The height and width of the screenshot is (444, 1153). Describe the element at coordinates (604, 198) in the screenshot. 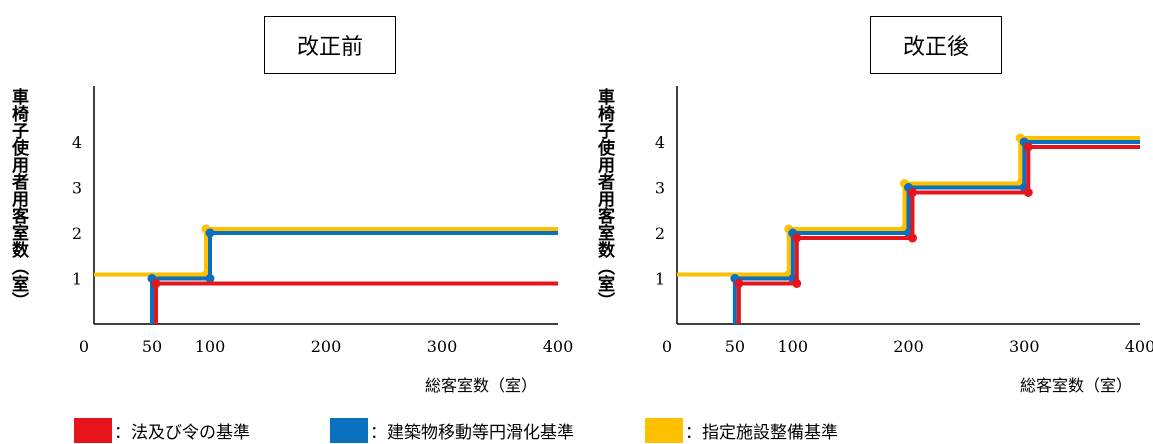

I see `y-axis-label-after: 車椅子使用者用客室数（室）` at that location.